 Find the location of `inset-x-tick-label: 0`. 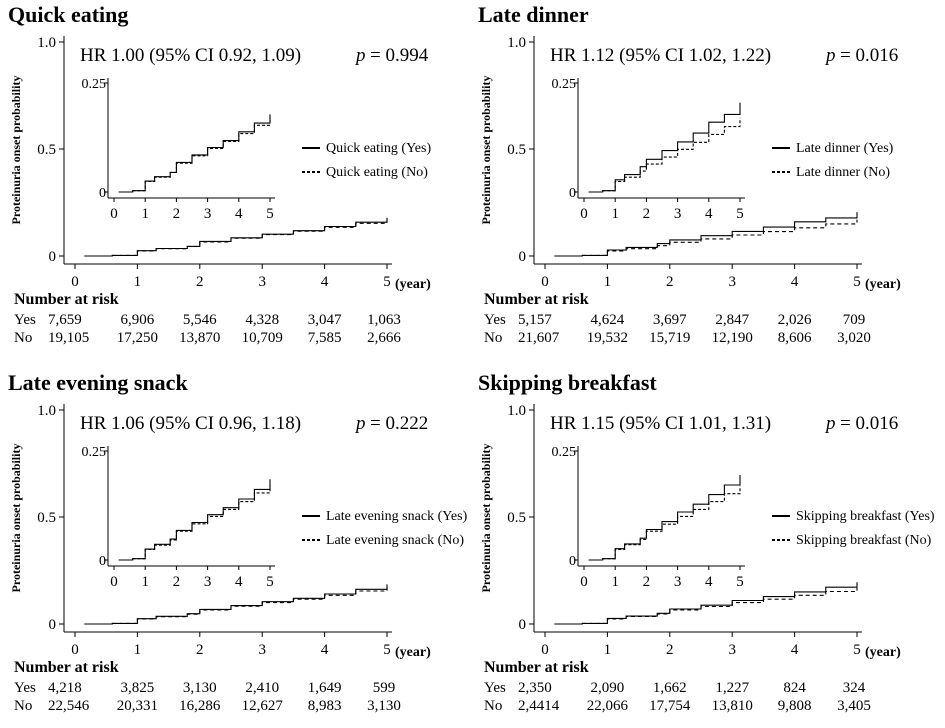

inset-x-tick-label: 0 is located at coordinates (114, 582).